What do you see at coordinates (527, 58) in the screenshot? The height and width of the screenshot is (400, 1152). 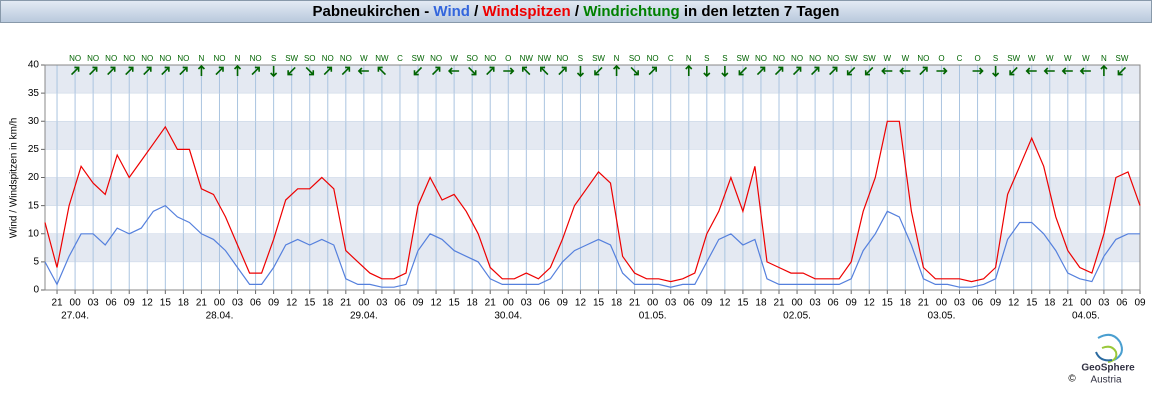 I see `wind-direction-label: NW` at bounding box center [527, 58].